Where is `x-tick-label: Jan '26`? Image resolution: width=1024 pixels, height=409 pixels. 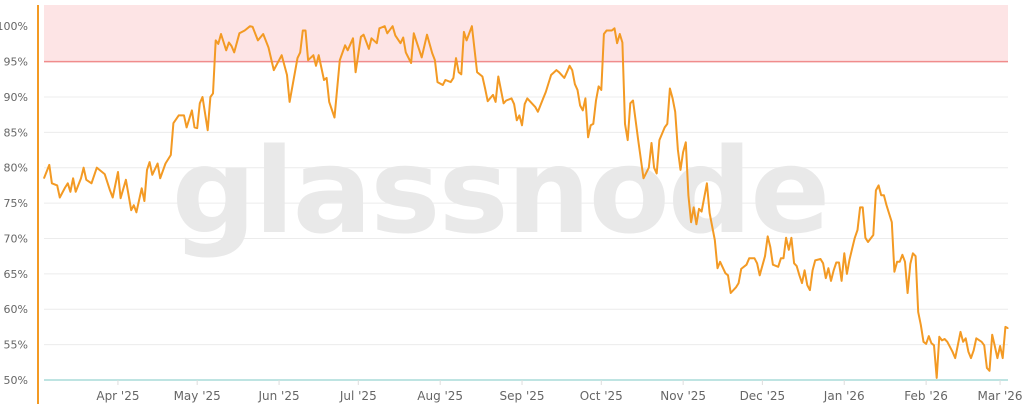
x-tick-label: Jan '26 is located at coordinates (844, 396).